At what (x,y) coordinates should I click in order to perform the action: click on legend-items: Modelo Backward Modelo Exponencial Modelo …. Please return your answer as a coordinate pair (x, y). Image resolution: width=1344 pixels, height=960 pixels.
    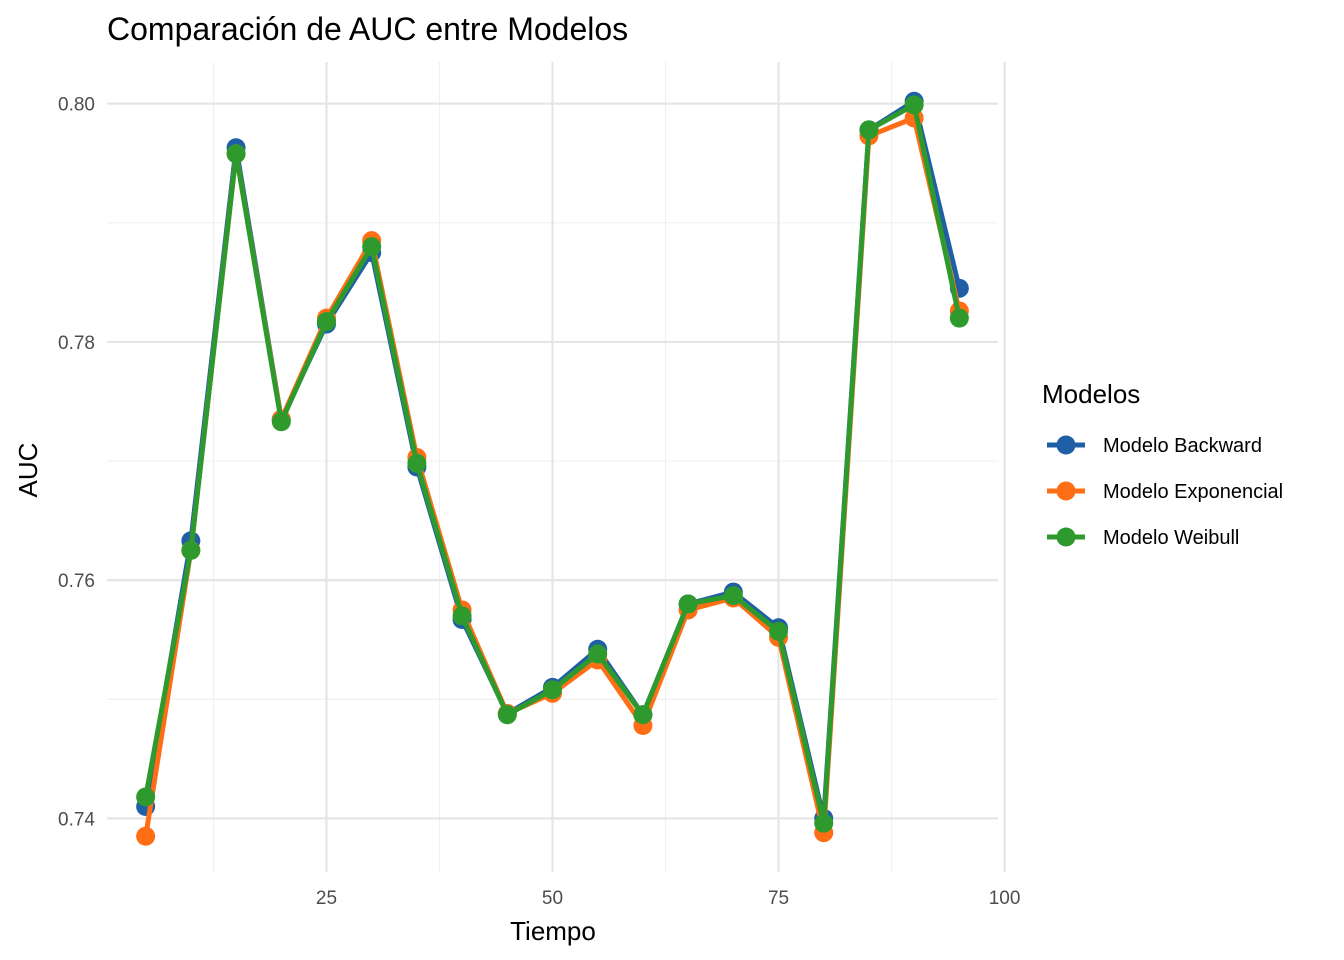
    Looking at the image, I should click on (1165, 492).